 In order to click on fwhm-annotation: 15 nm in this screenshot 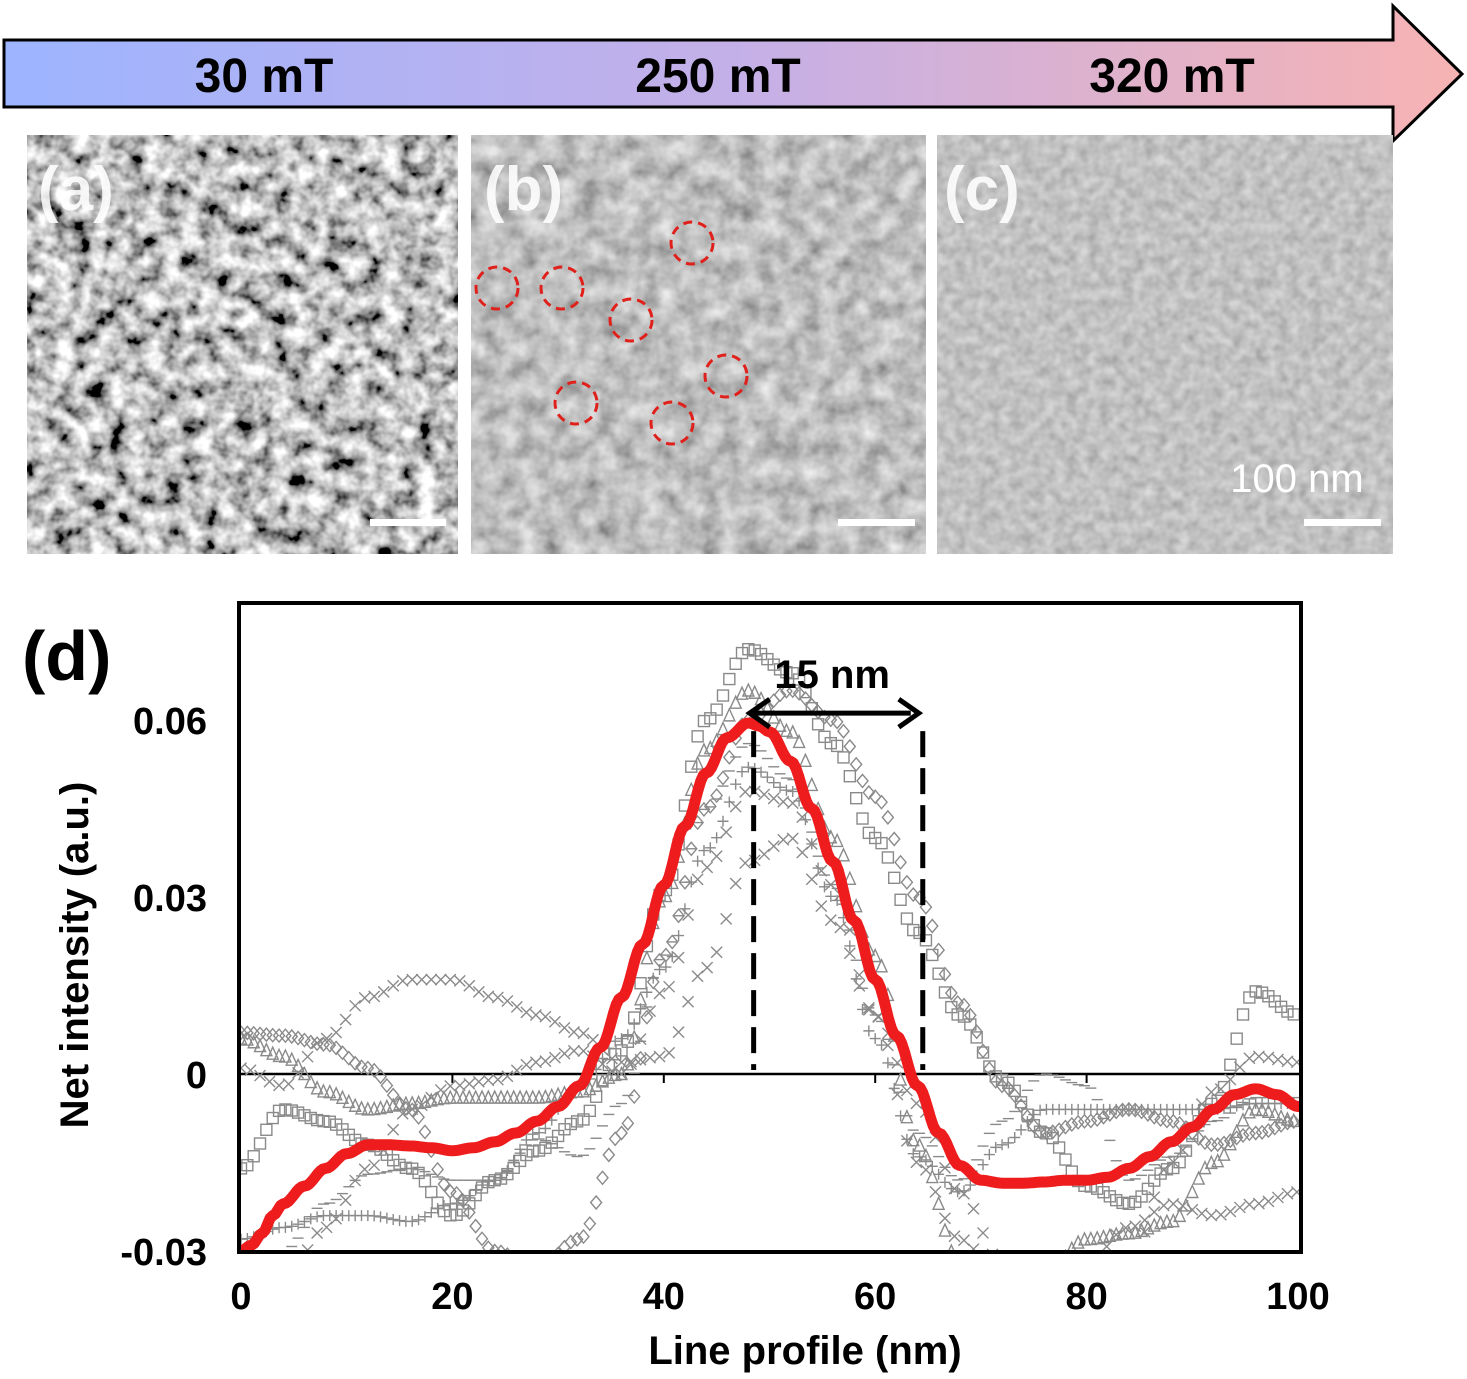, I will do `click(832, 675)`.